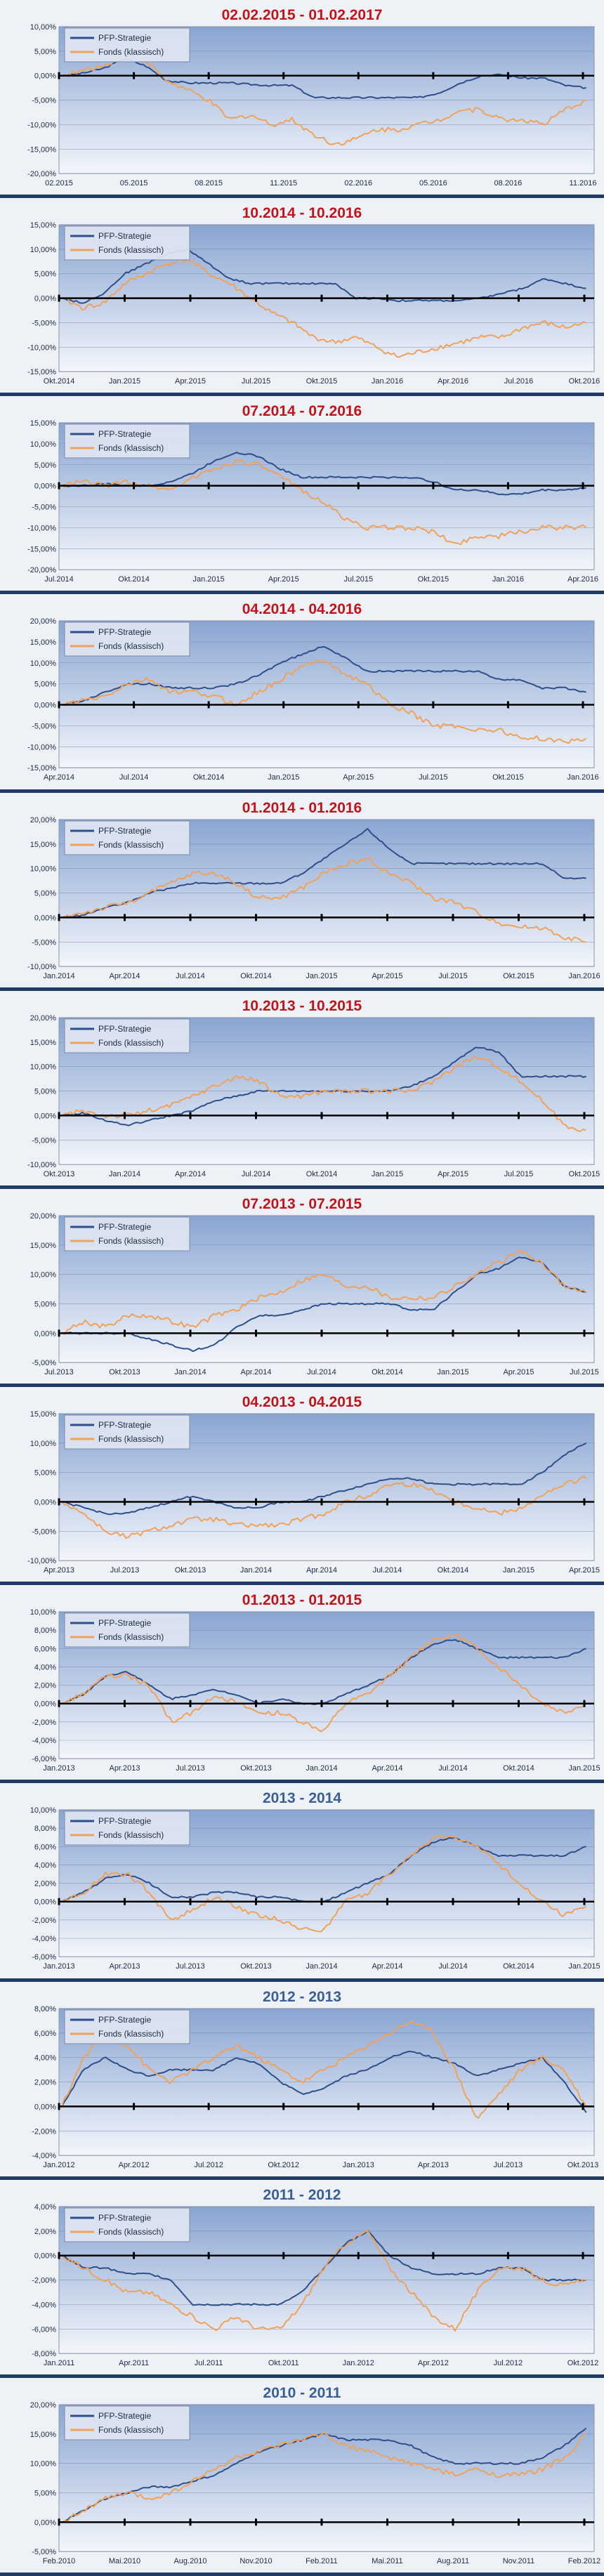  I want to click on x-tick-label: Jan.2013, so click(358, 2165).